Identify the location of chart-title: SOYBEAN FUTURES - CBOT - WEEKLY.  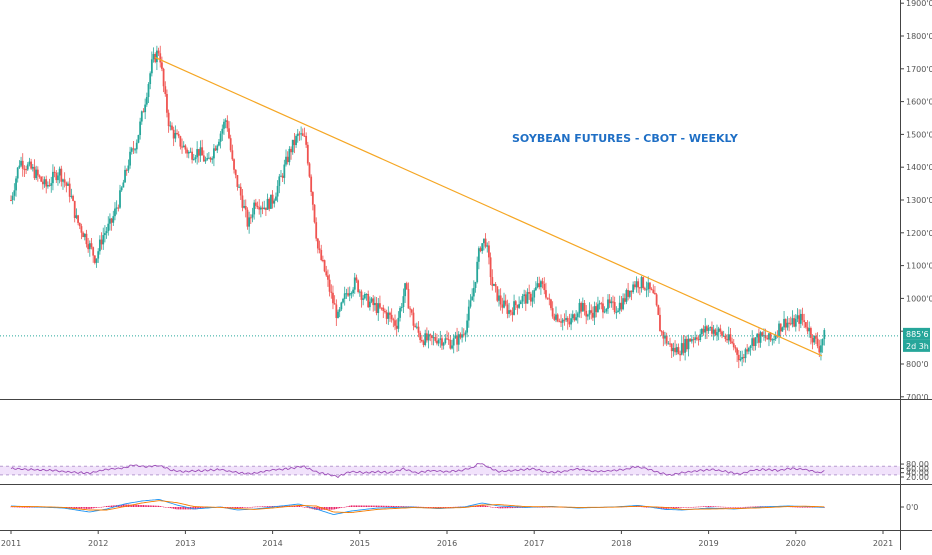
(625, 138).